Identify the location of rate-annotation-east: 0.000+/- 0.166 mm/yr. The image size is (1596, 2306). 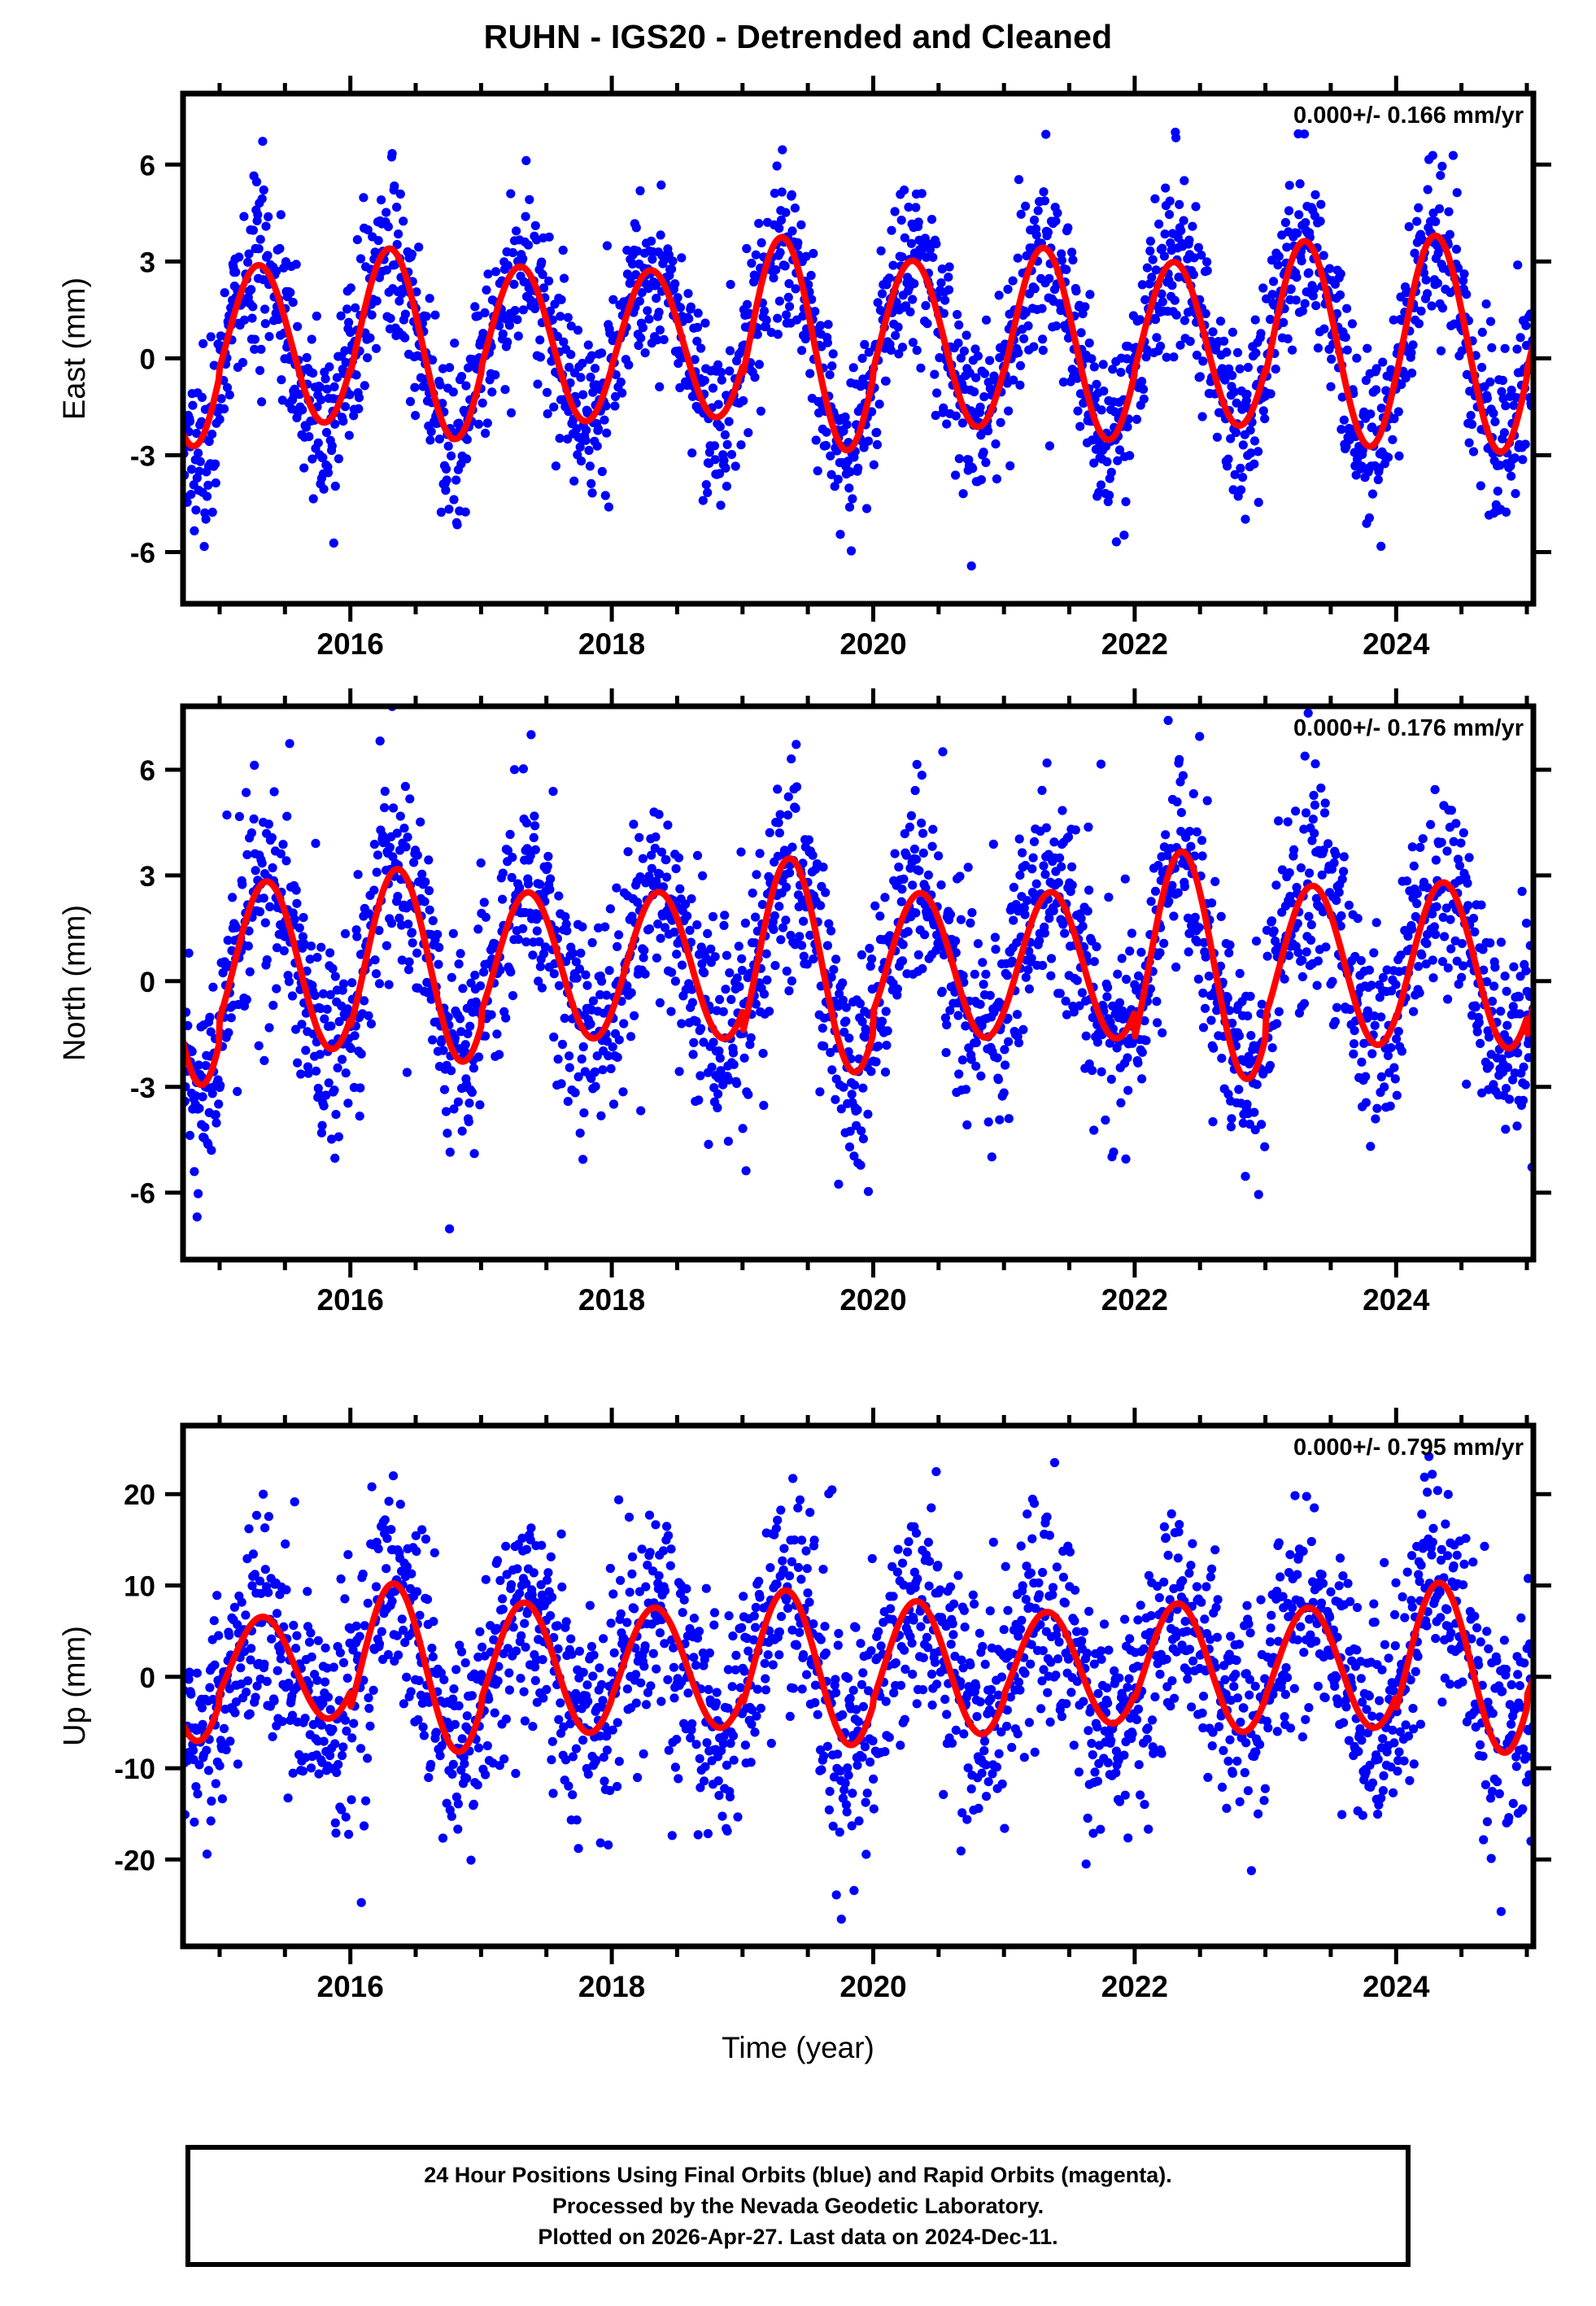
(1408, 116).